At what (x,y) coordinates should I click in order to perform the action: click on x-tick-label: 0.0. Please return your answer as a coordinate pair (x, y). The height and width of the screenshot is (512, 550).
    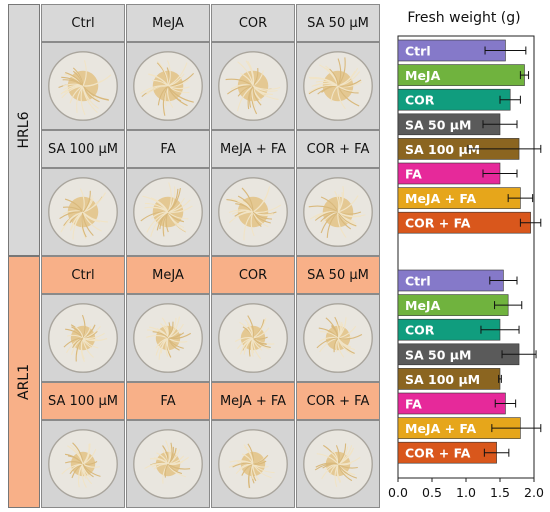
    Looking at the image, I should click on (398, 492).